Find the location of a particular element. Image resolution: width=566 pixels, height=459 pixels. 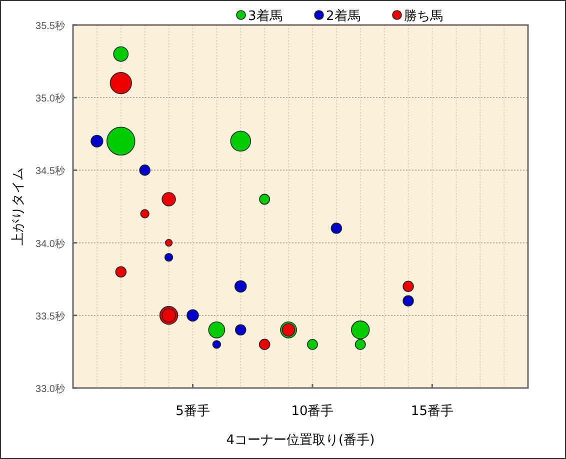

legend-label: 勝ち馬 is located at coordinates (423, 16).